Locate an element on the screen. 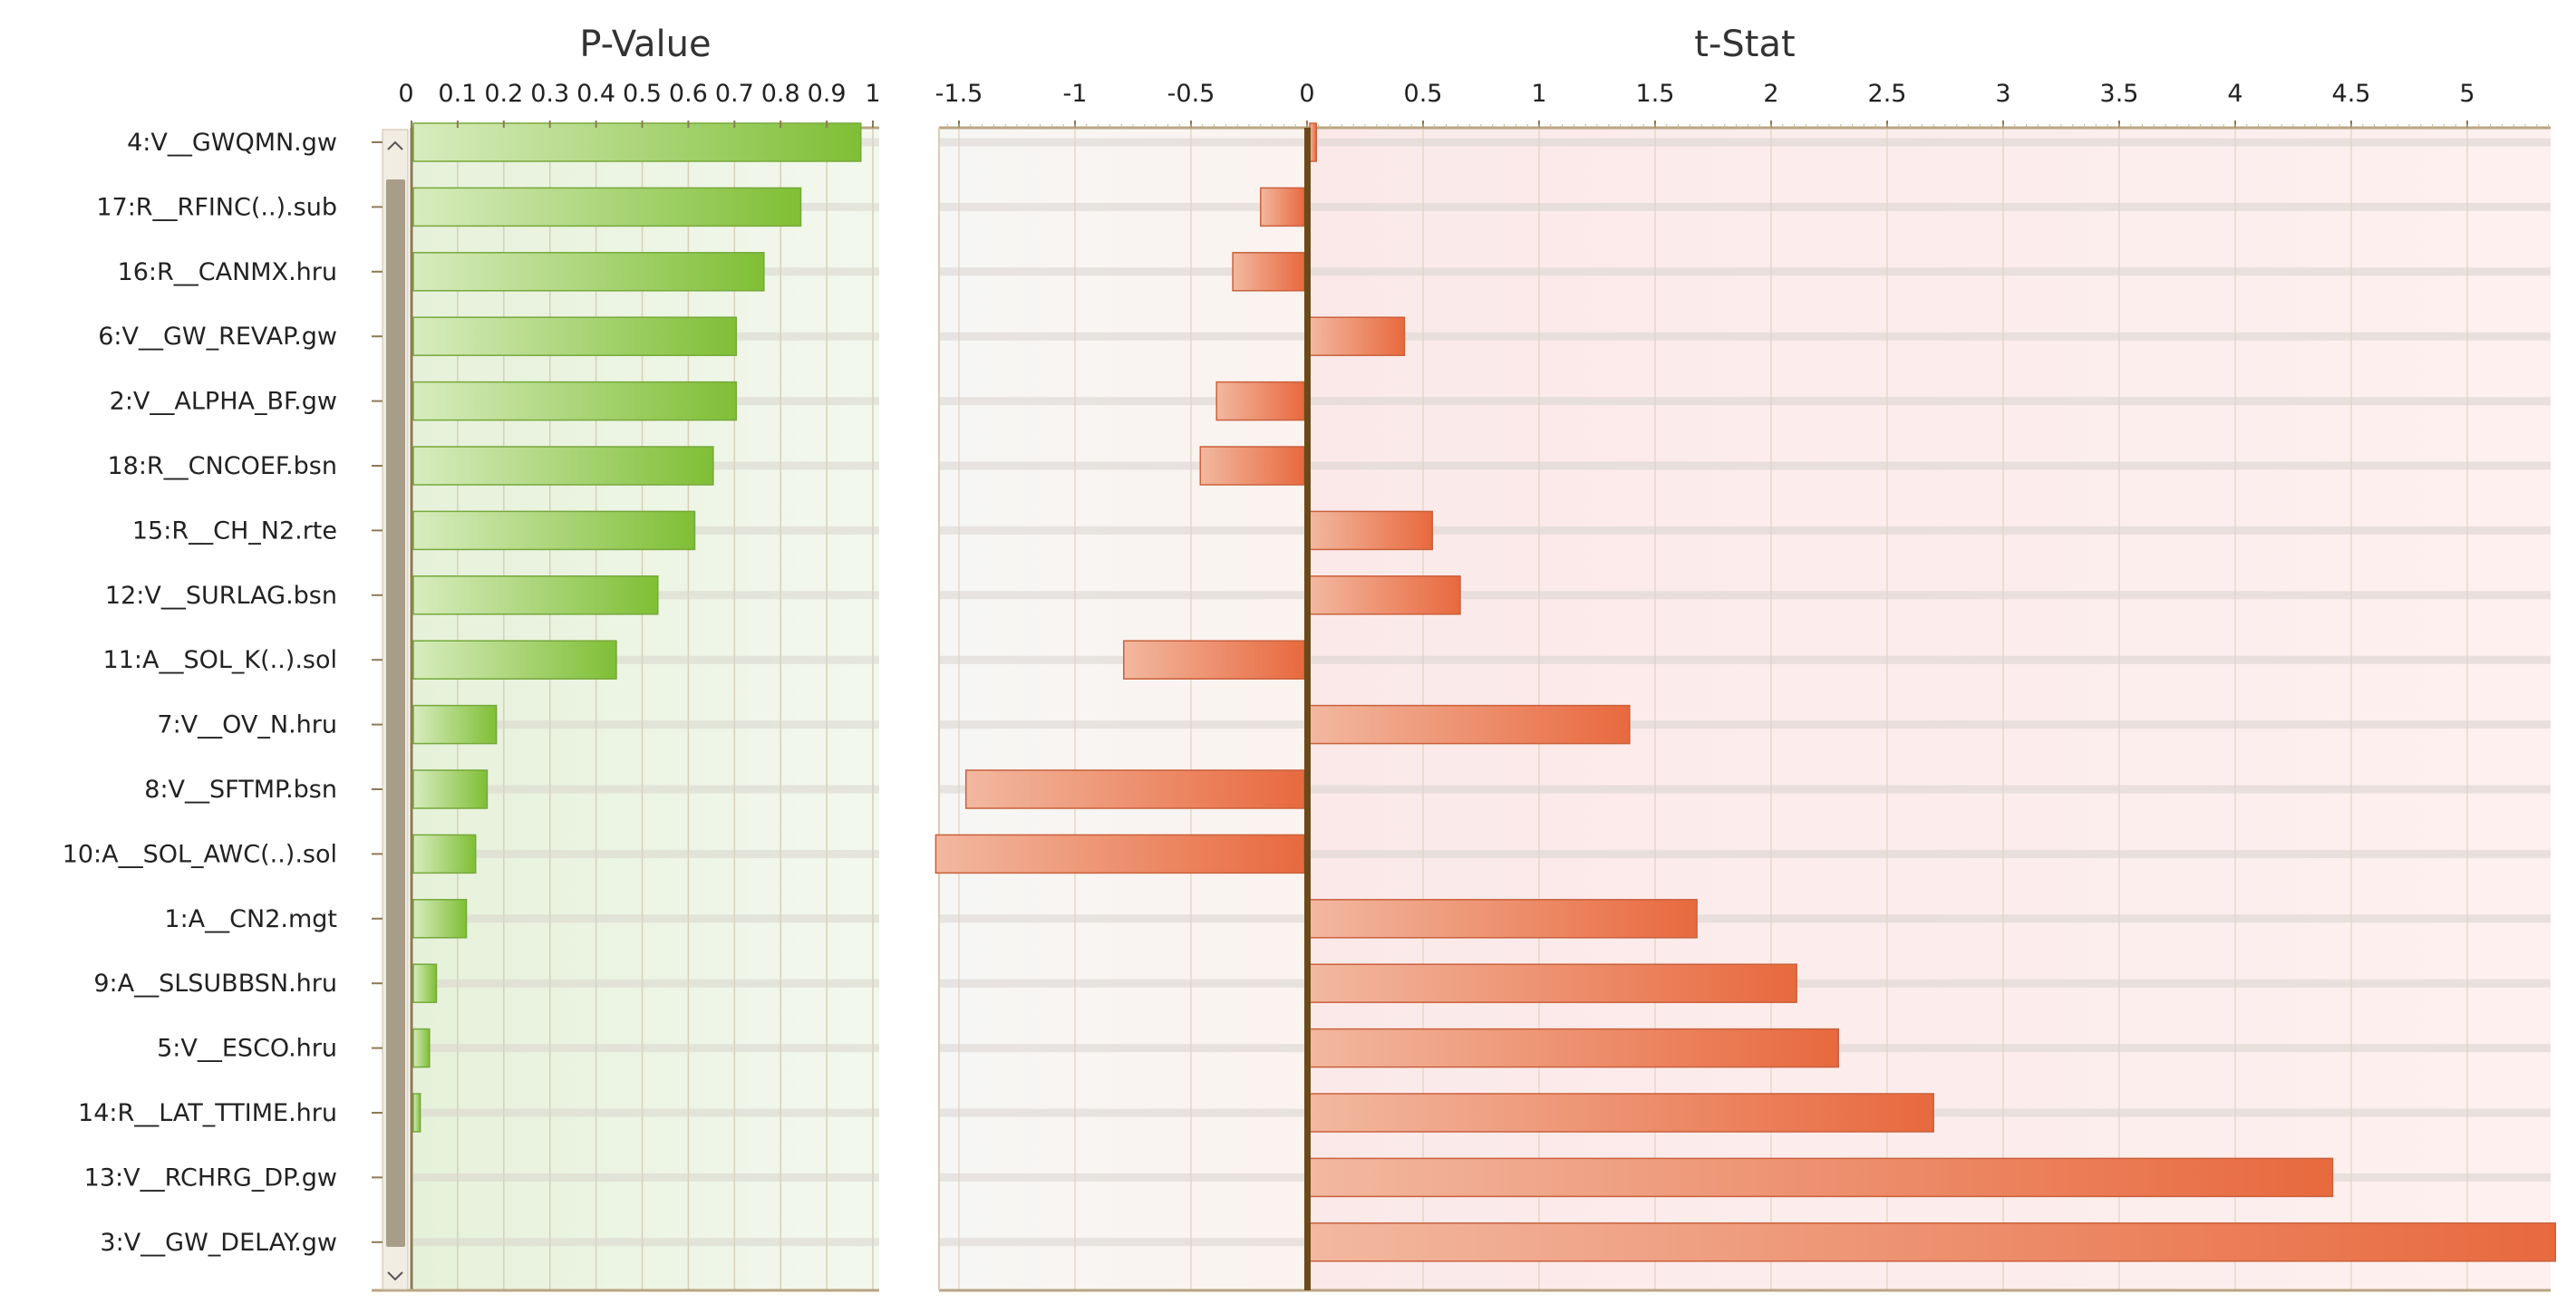 The height and width of the screenshot is (1313, 2576). tstat-tick-label: 2 is located at coordinates (1770, 94).